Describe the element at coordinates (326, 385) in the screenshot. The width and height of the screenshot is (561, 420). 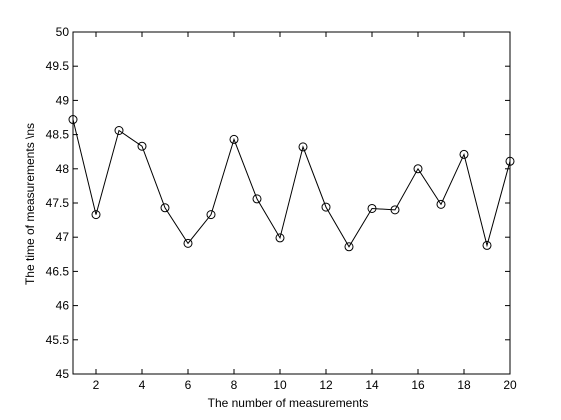
I see `x-tick-label-12: 12` at that location.